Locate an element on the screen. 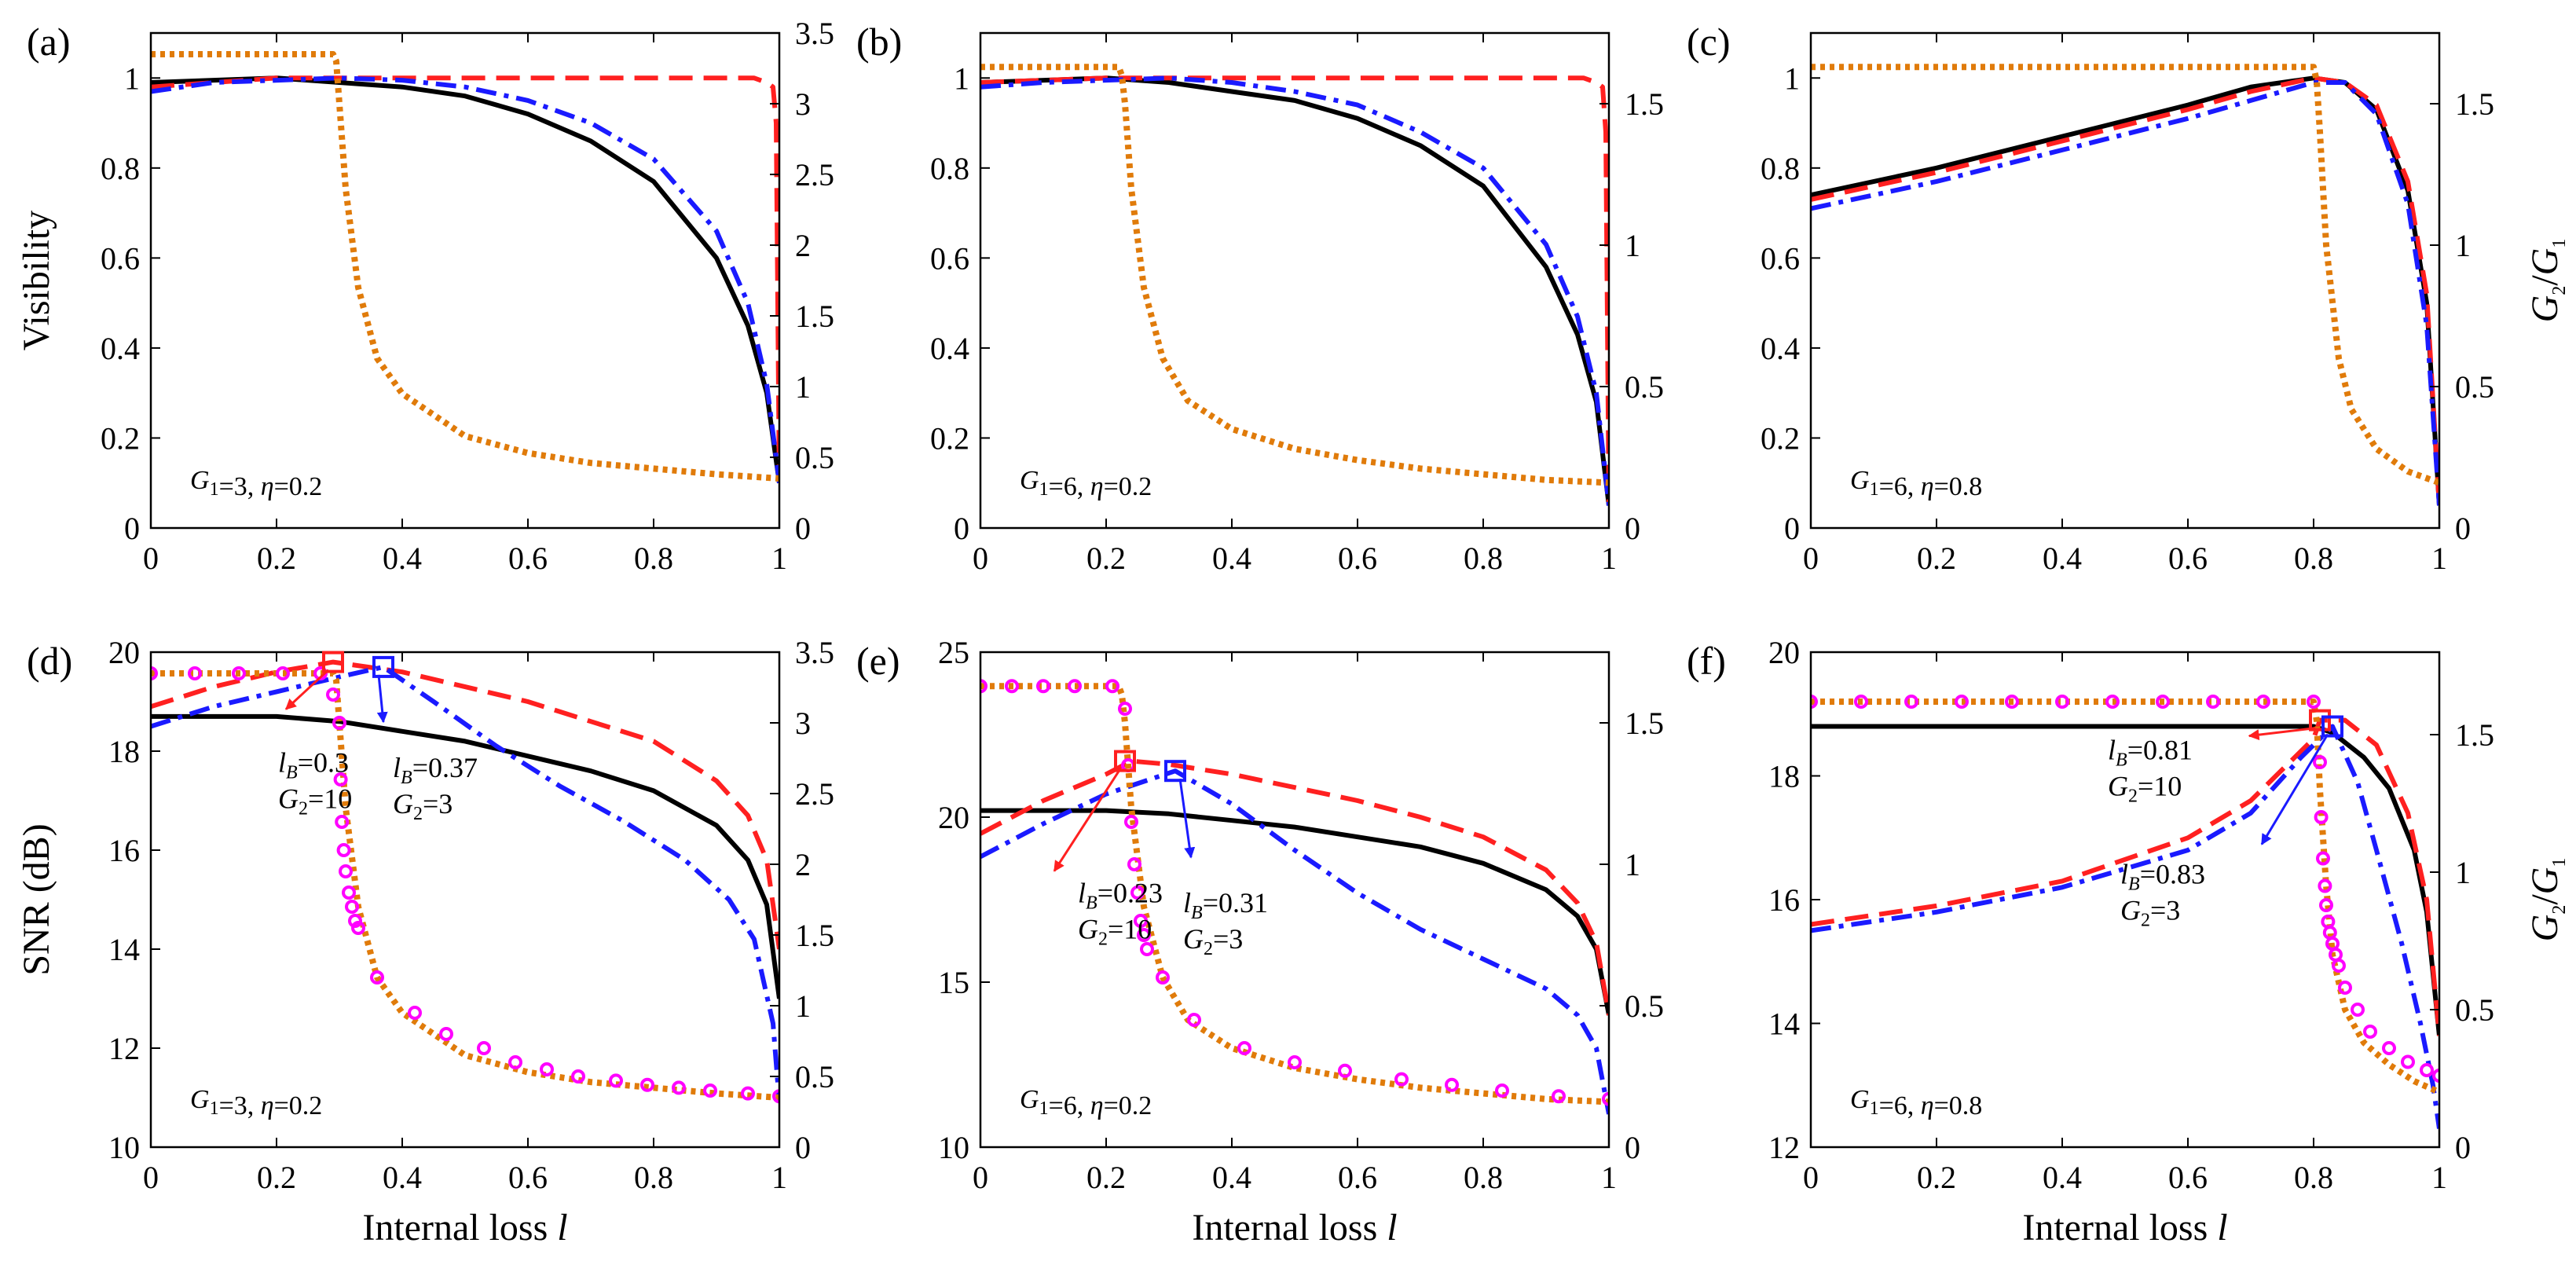 This screenshot has height=1265, width=2576. panel-label: (f) is located at coordinates (1707, 661).